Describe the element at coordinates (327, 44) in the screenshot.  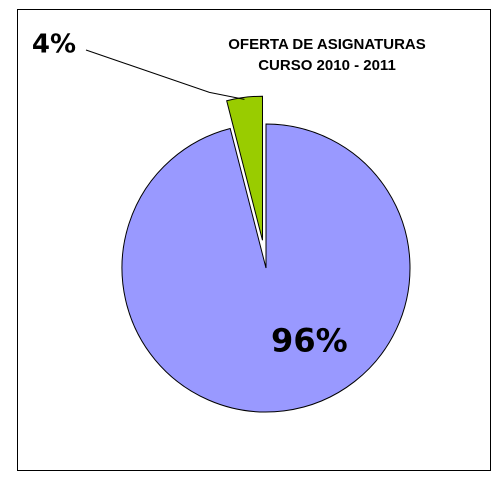
I see `chart-title: OFERTA DE ASIGNATURAS` at that location.